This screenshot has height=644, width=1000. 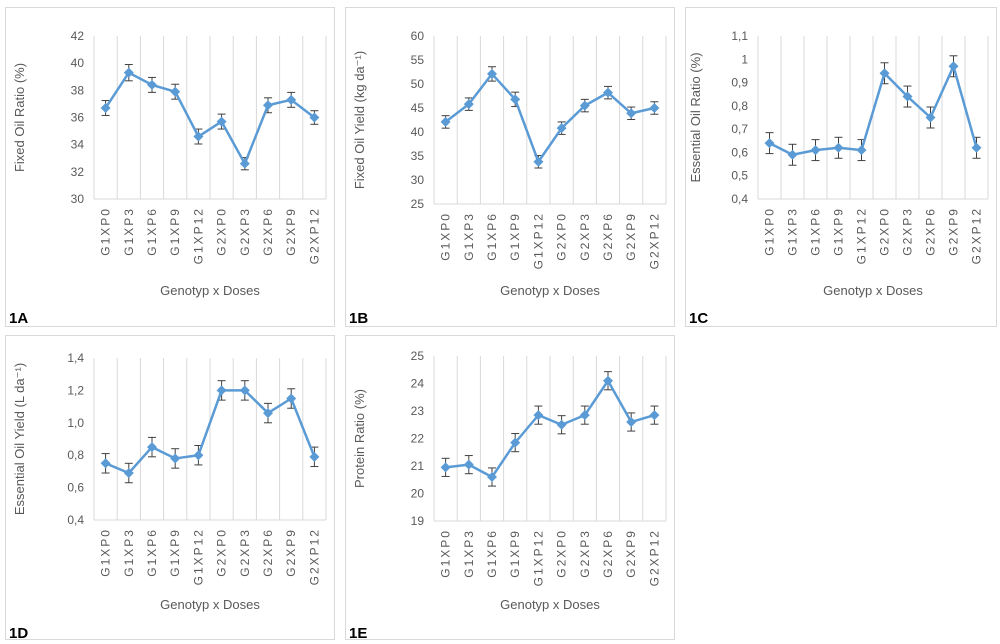 I want to click on y-tick-label: 19, so click(x=418, y=521).